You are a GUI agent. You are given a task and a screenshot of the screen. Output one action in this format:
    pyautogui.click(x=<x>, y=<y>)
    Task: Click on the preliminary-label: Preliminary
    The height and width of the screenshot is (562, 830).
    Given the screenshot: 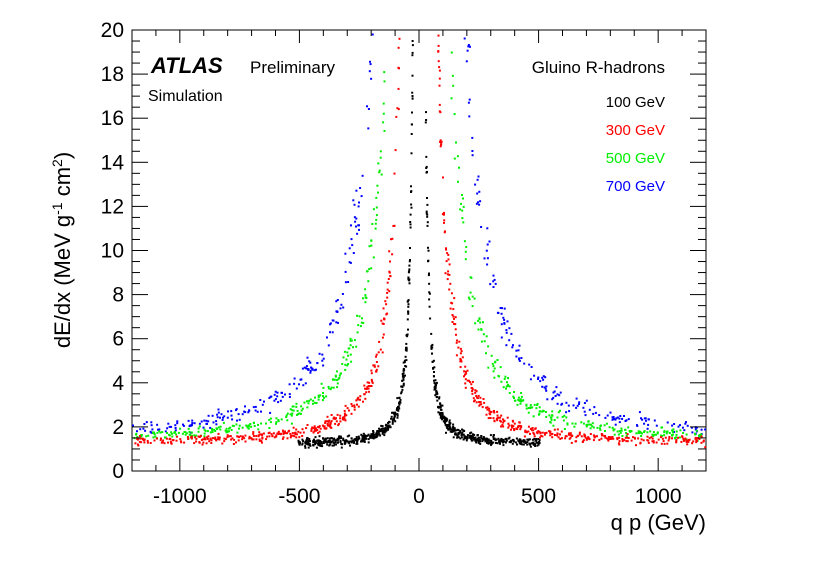 What is the action you would take?
    pyautogui.click(x=293, y=67)
    